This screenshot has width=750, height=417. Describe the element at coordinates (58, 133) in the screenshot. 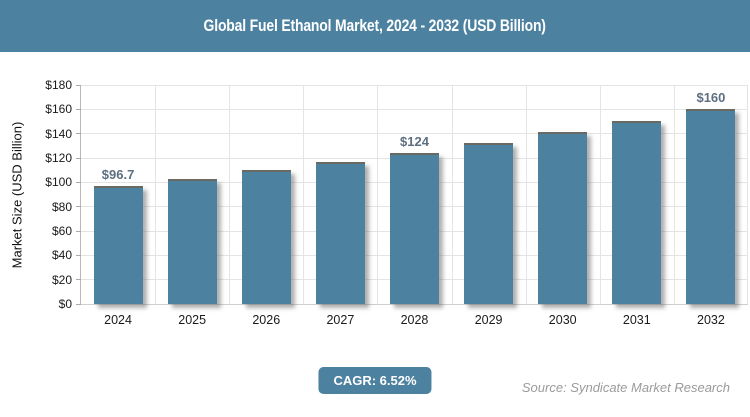

I see `y-tick-label: $140` at that location.